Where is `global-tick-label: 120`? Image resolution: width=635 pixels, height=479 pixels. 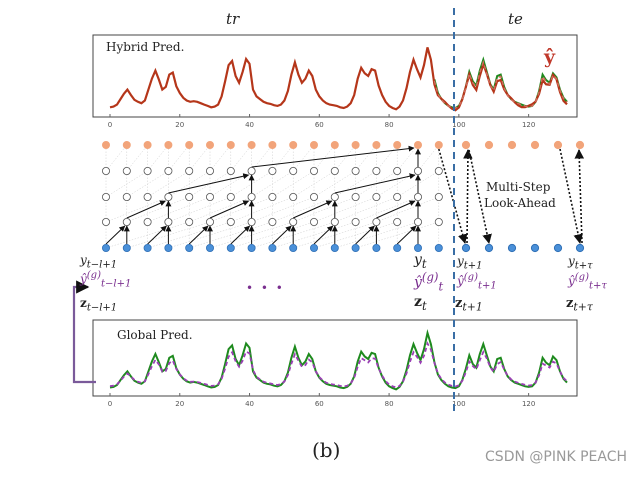
global-tick-label: 120 is located at coordinates (528, 404).